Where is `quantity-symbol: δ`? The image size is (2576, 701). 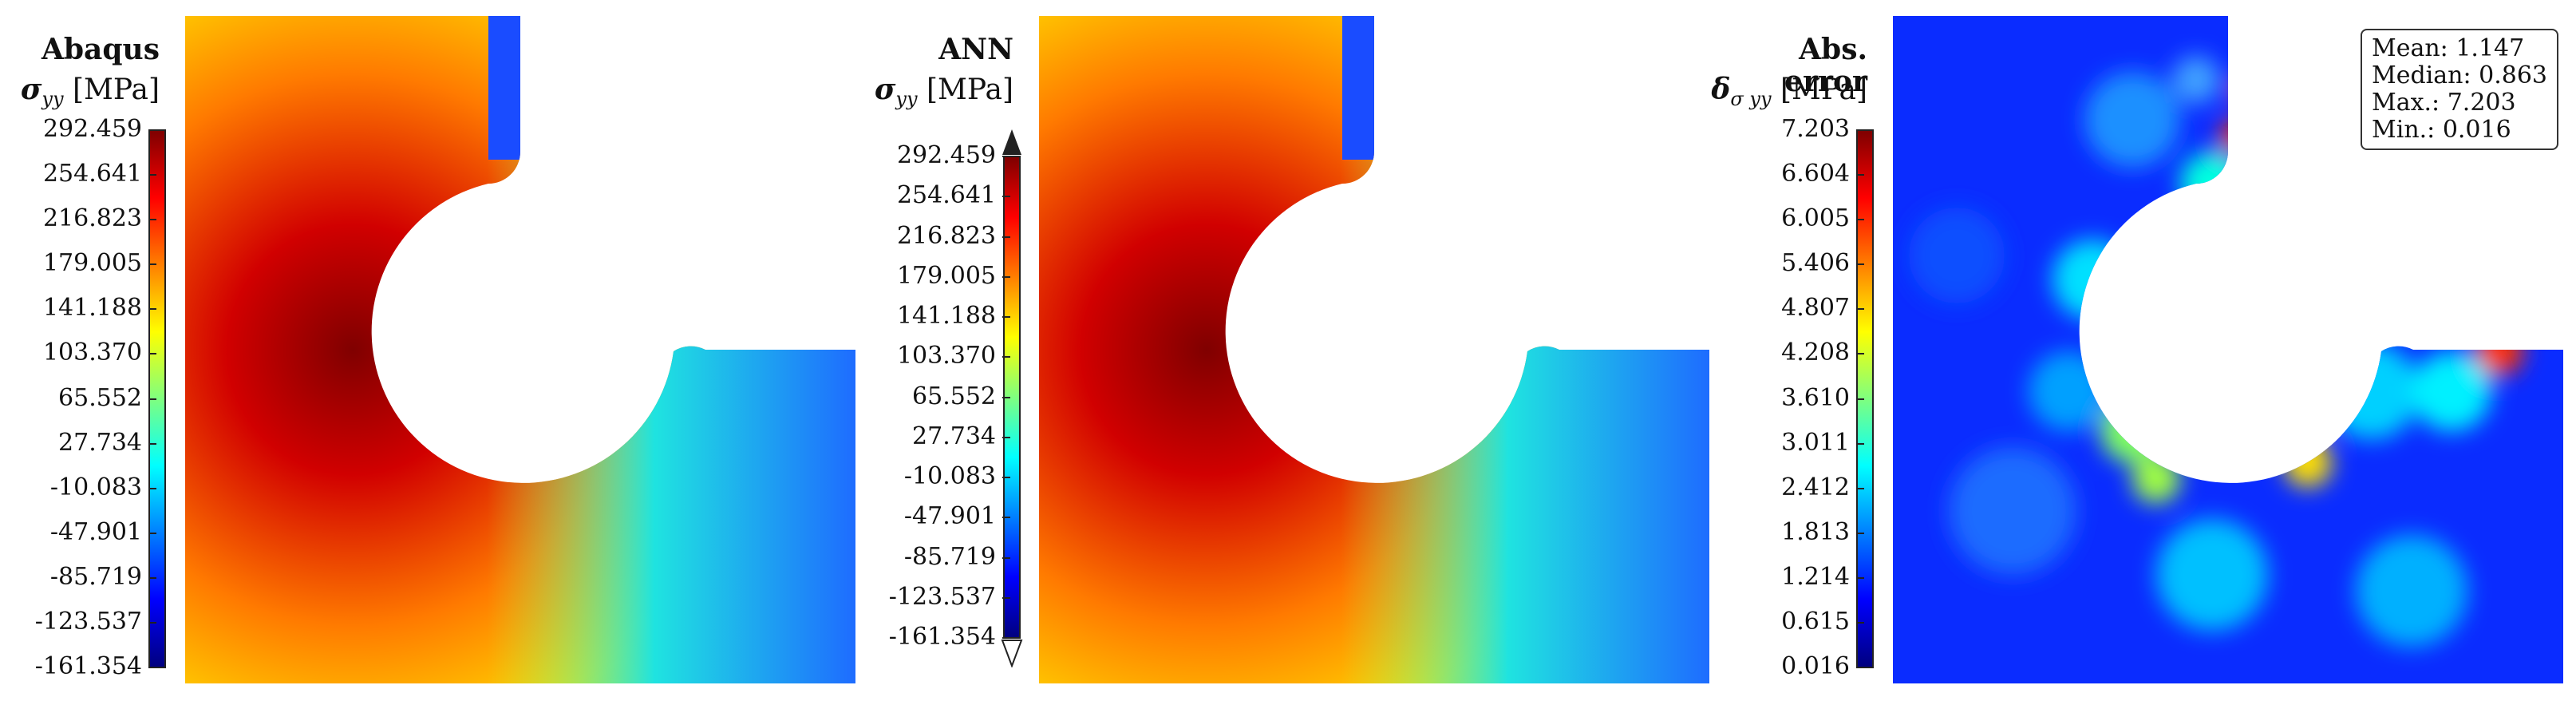
quantity-symbol: δ is located at coordinates (1721, 89).